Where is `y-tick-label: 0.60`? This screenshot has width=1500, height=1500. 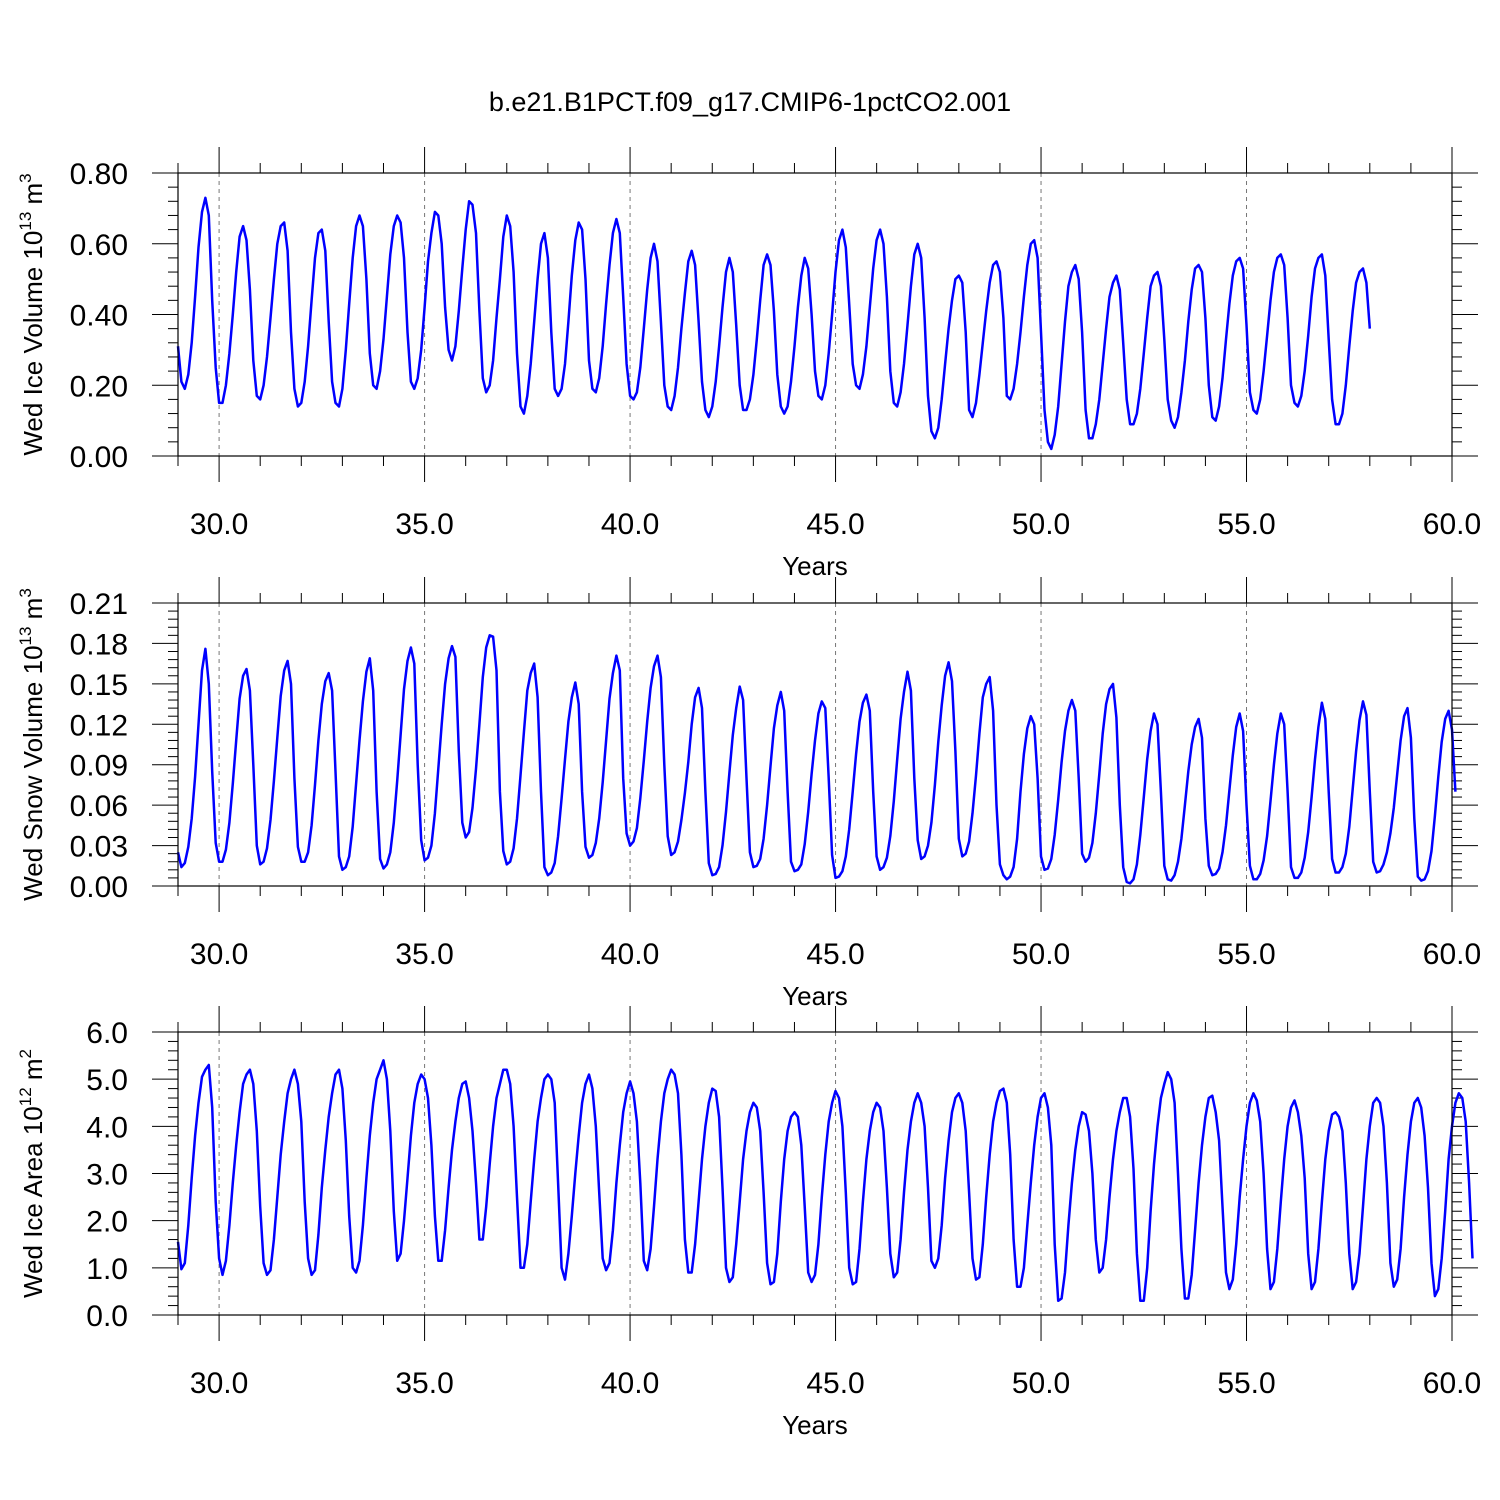
y-tick-label: 0.60 is located at coordinates (99, 245).